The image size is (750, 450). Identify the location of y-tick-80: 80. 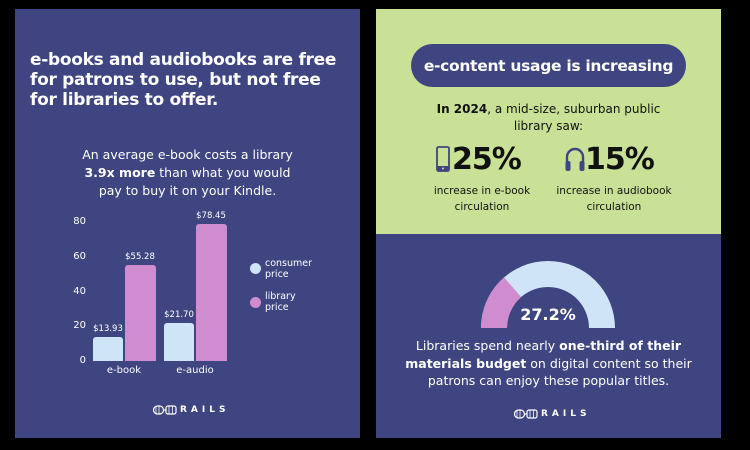
(79, 221).